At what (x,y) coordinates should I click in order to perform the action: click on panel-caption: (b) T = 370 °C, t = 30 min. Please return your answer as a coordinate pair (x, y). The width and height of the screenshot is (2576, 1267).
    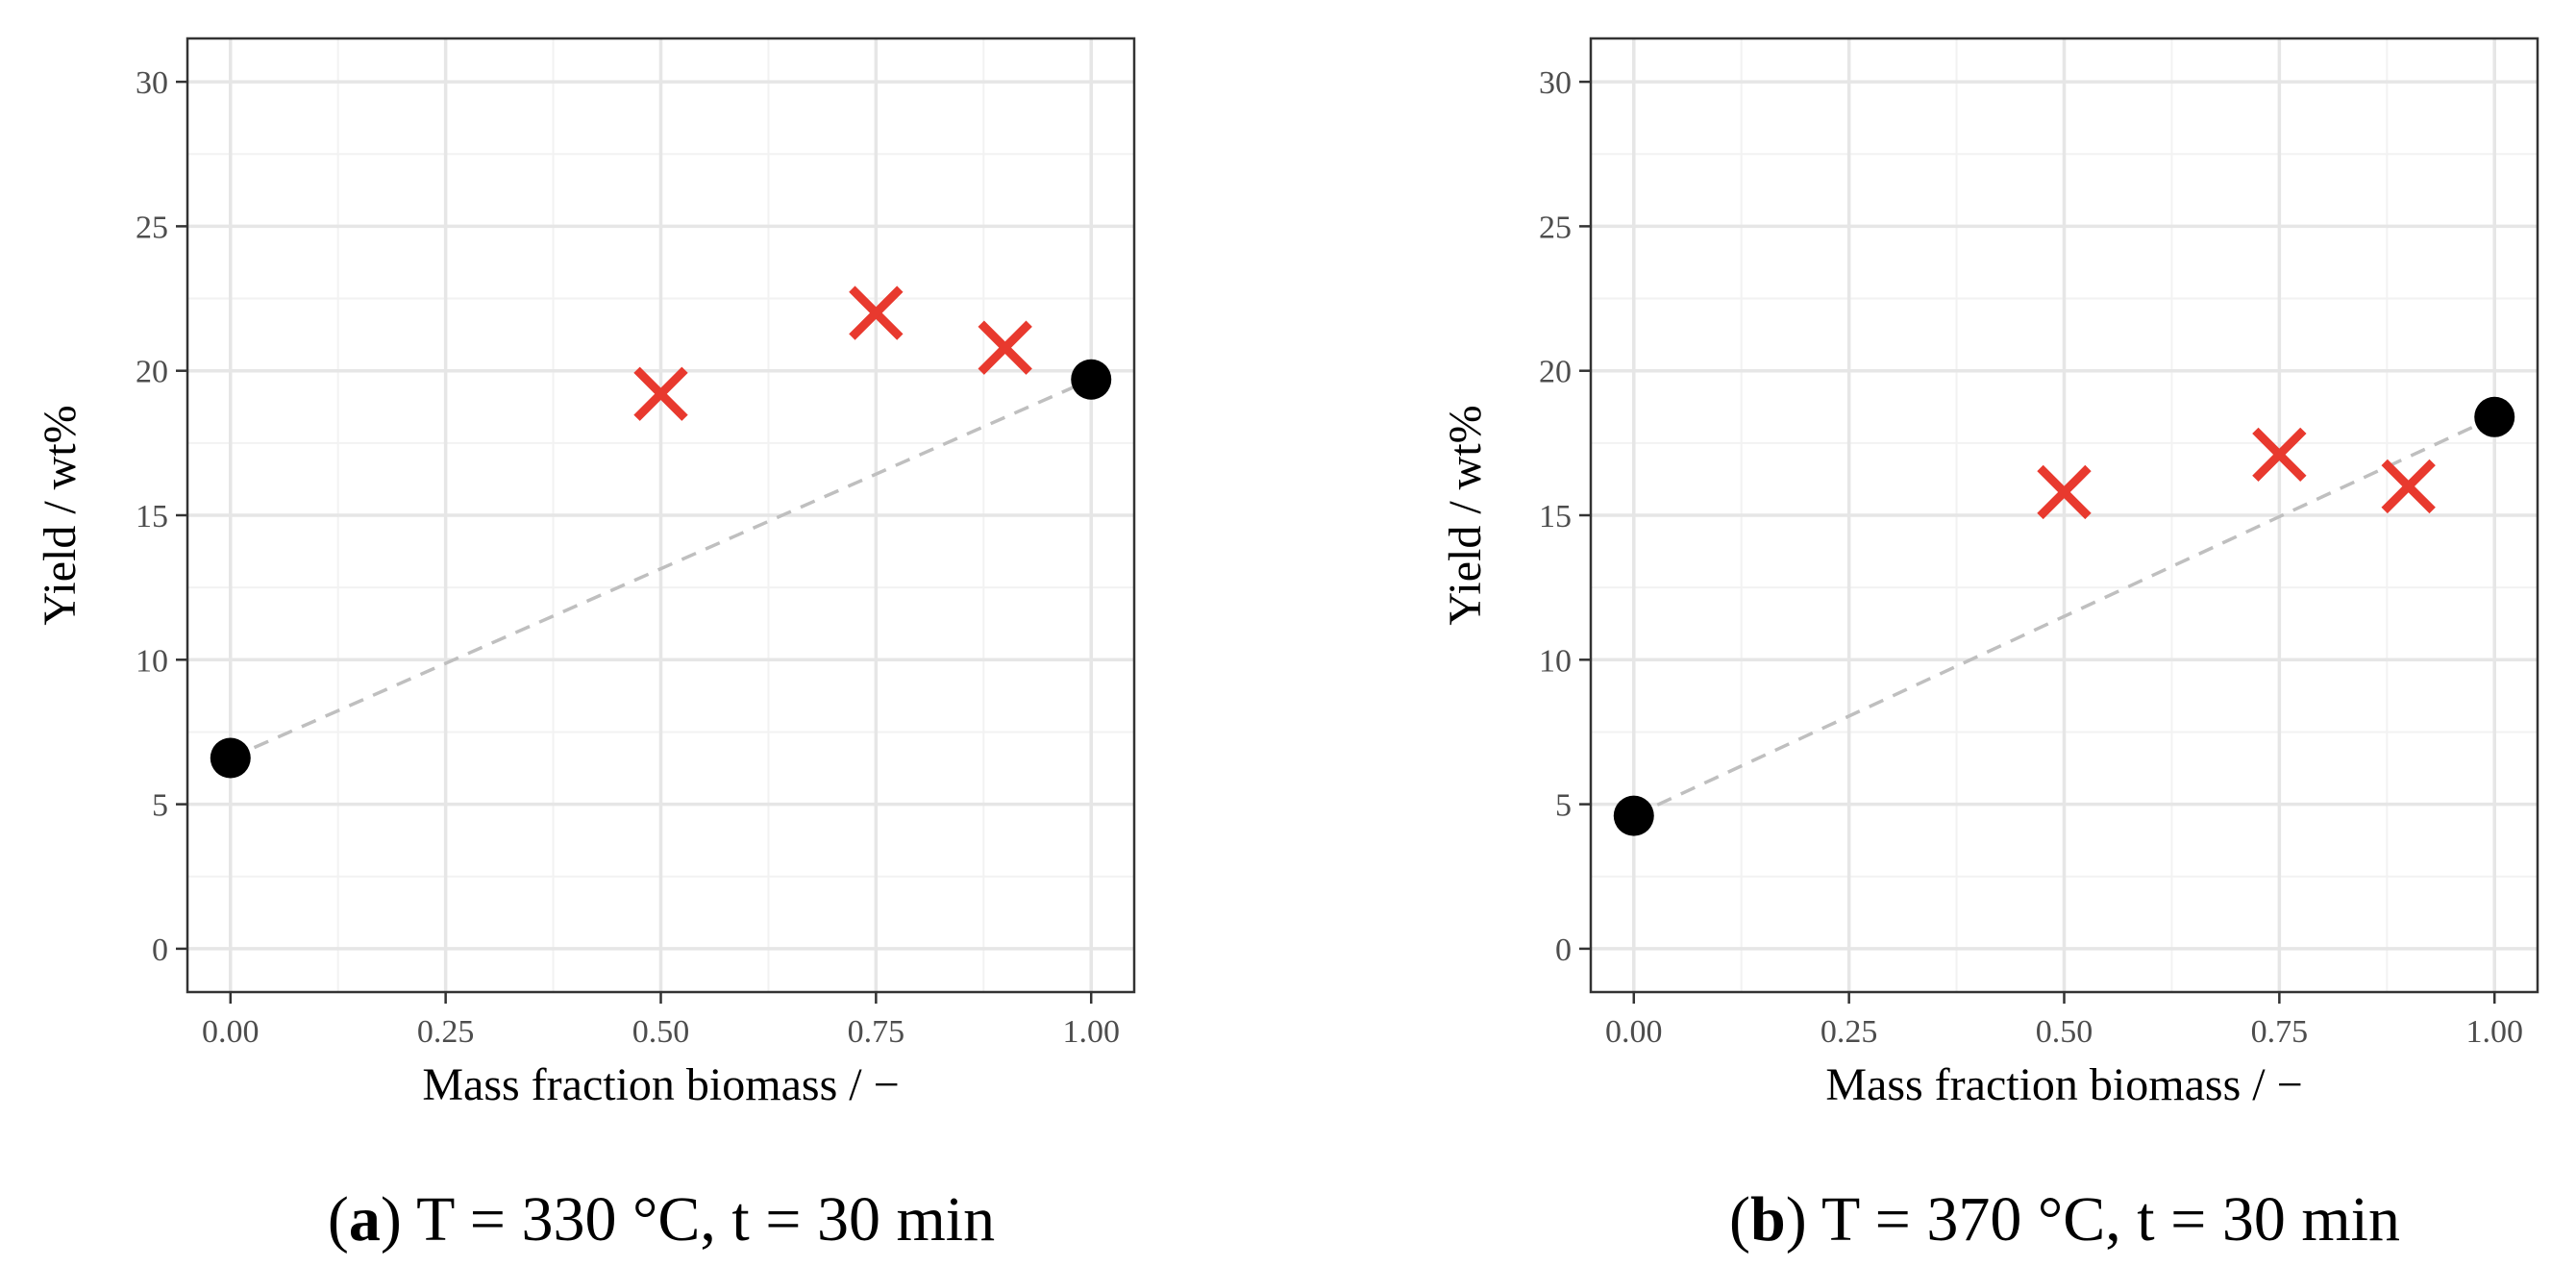
    Looking at the image, I should click on (2065, 1220).